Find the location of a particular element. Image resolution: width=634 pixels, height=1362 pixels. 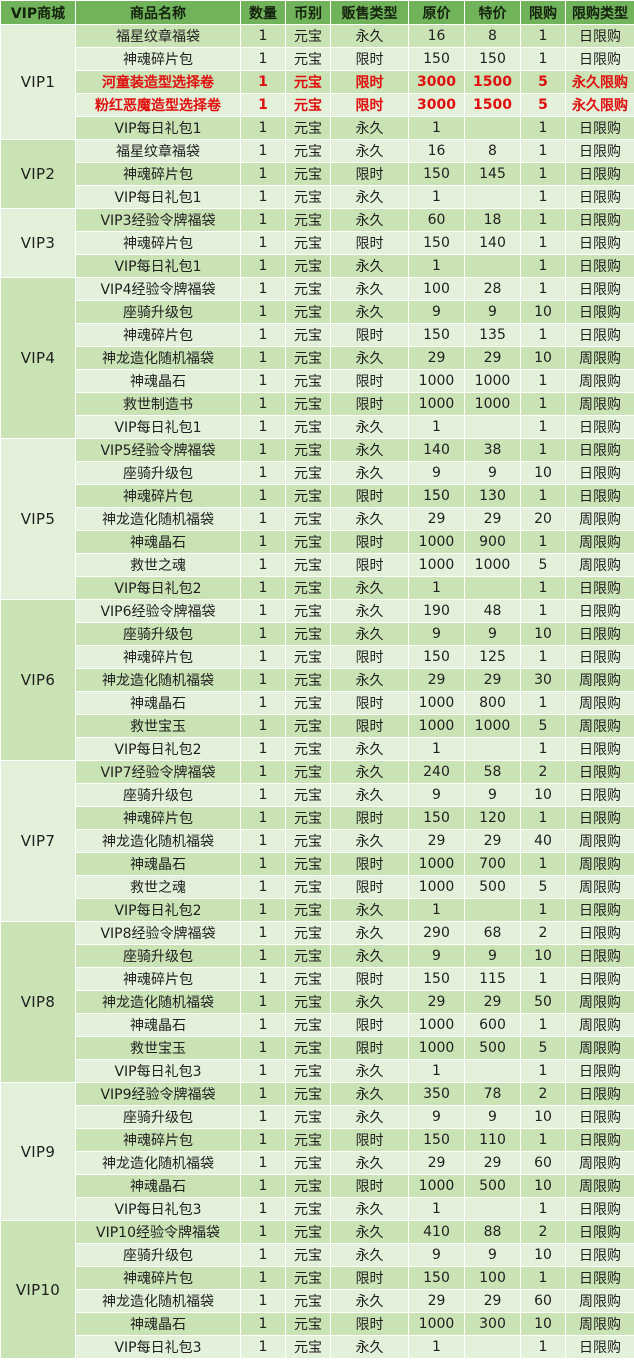

purchase-limit-cell: 50 is located at coordinates (543, 1002).